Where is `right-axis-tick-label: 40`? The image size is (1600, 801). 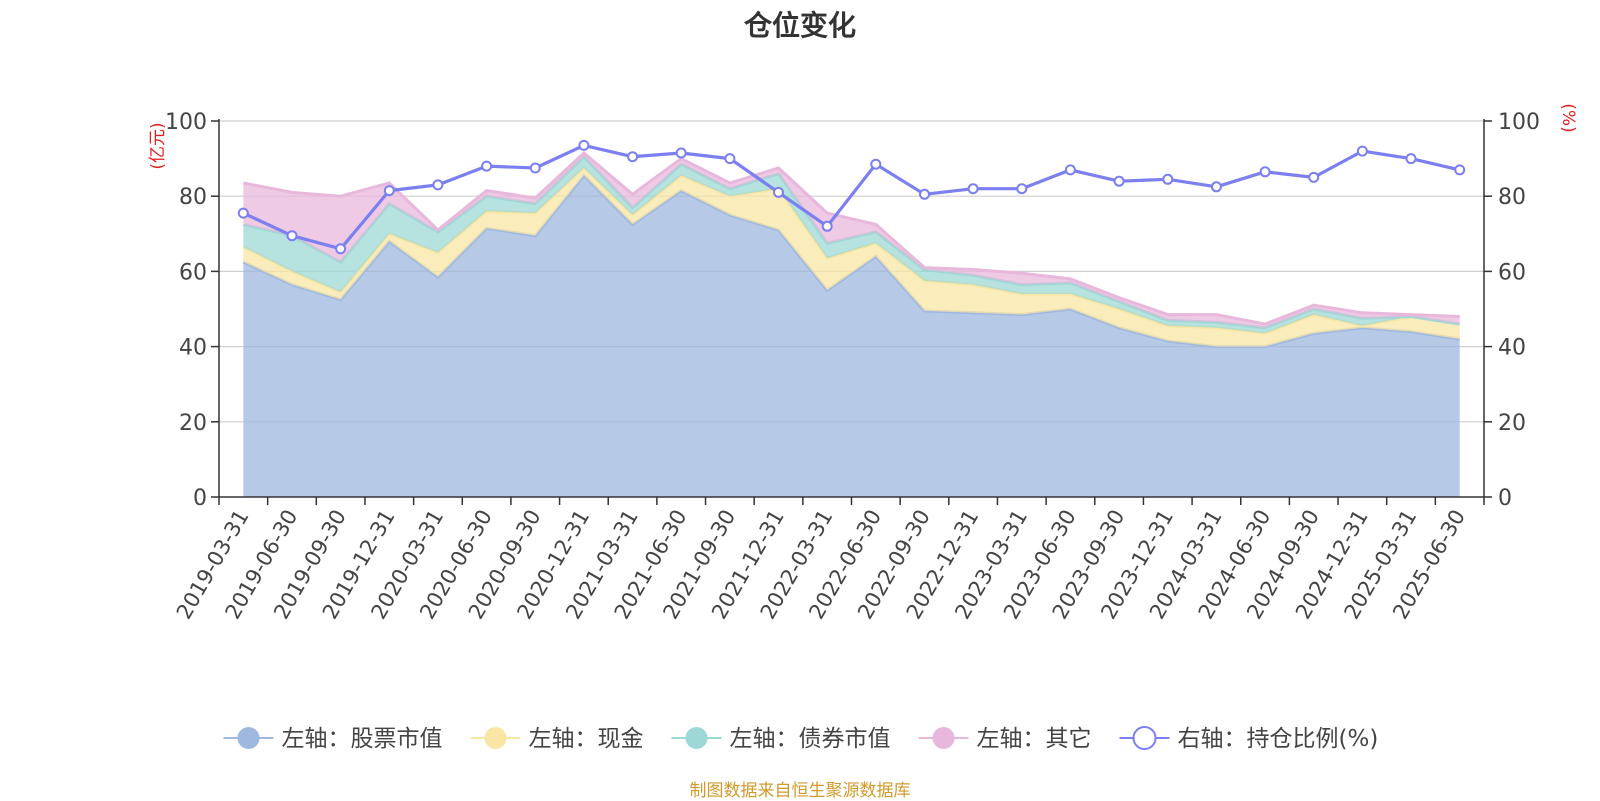 right-axis-tick-label: 40 is located at coordinates (1512, 348).